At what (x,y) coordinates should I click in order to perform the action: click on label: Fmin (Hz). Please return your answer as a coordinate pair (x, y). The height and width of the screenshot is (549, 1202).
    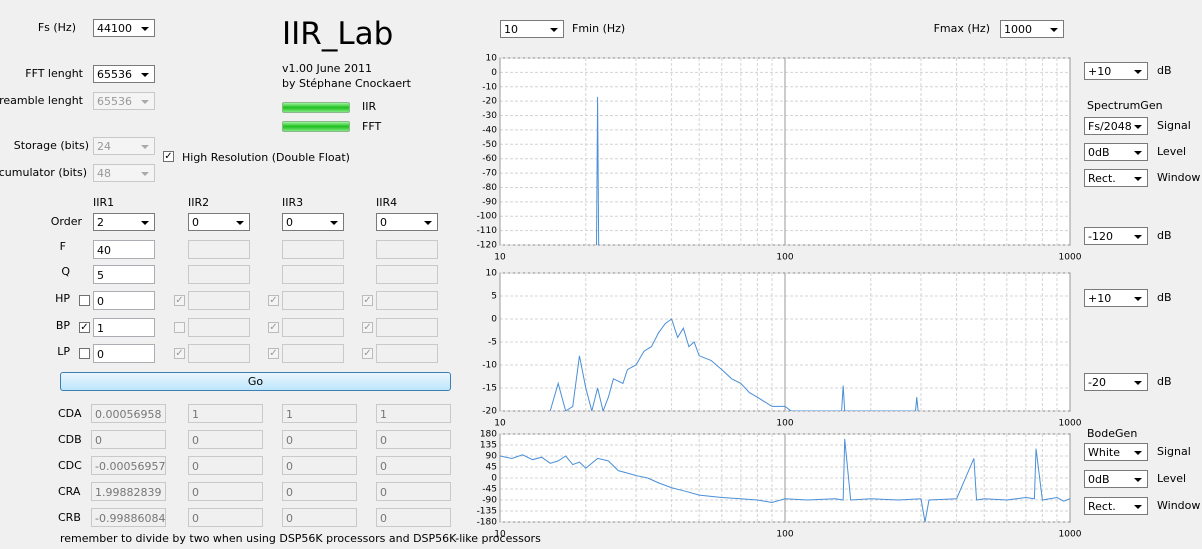
    Looking at the image, I should click on (599, 28).